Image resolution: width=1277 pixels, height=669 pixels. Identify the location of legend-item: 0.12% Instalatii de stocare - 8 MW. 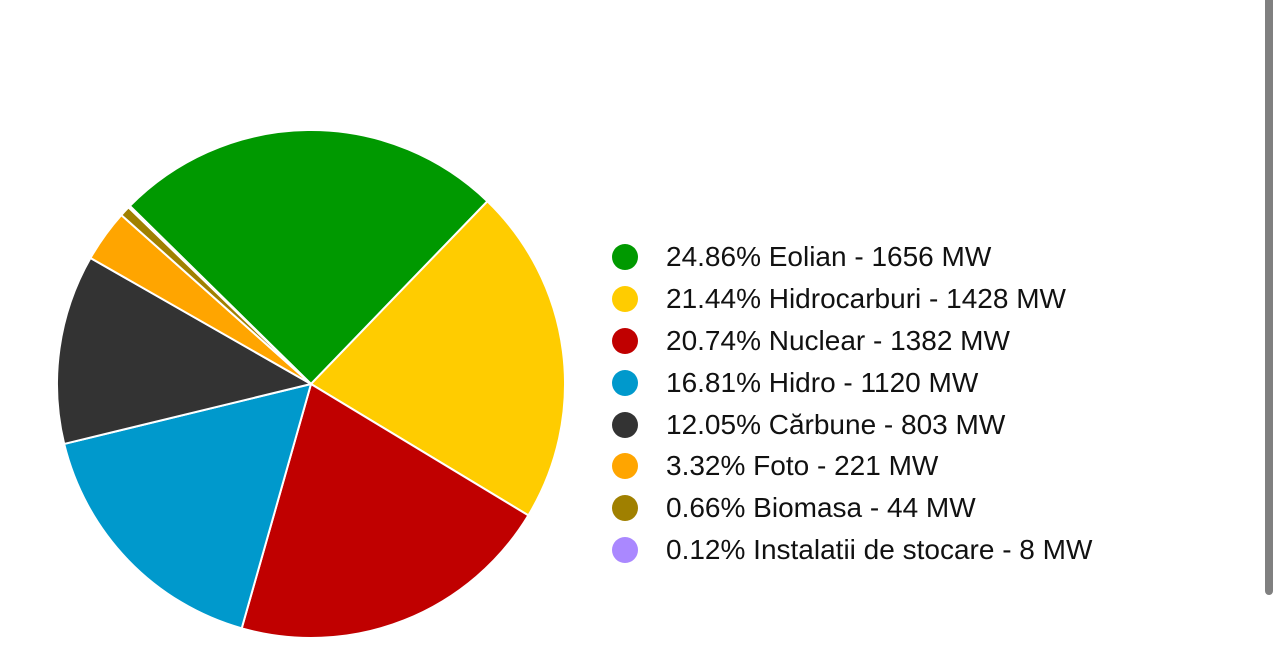
(852, 550).